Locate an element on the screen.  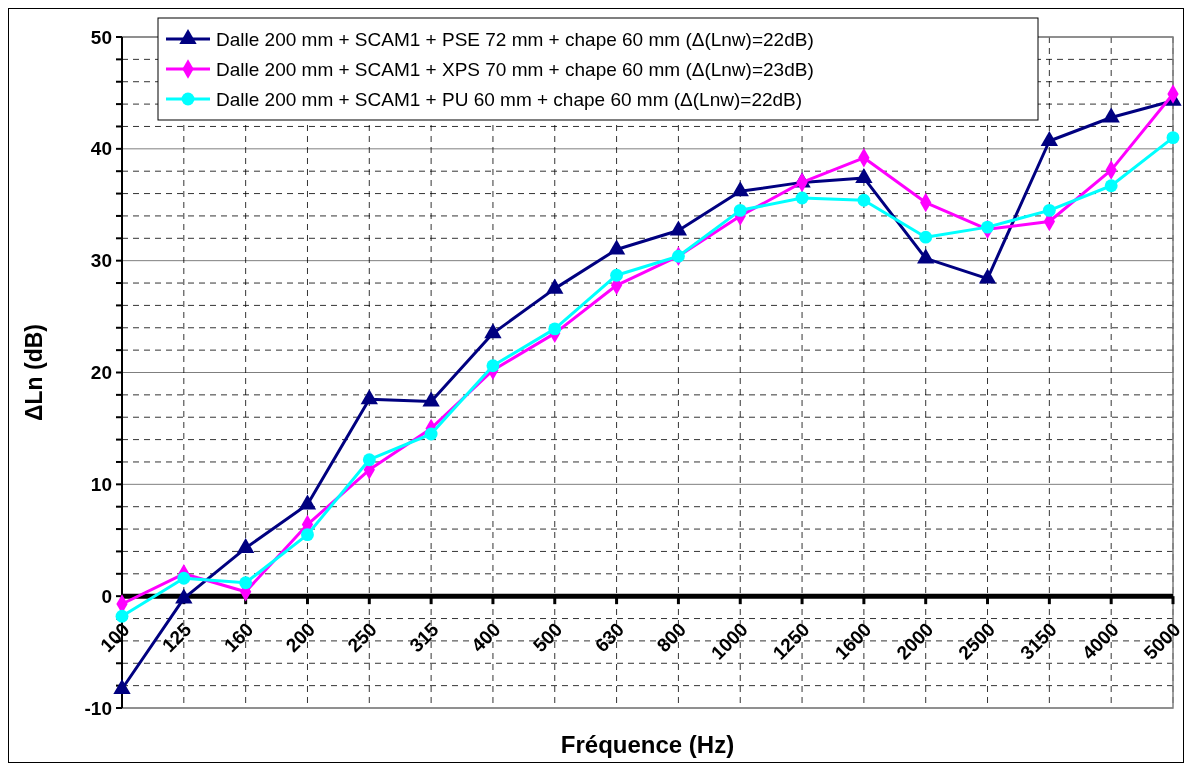
y-tick-label: -10 is located at coordinates (98, 708).